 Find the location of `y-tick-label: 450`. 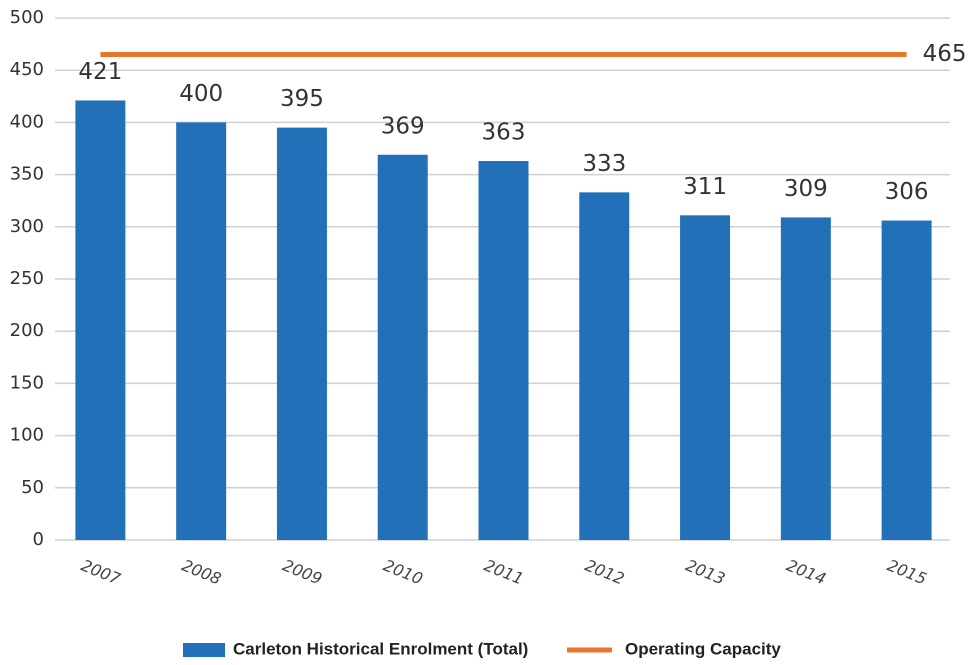

y-tick-label: 450 is located at coordinates (27, 69).